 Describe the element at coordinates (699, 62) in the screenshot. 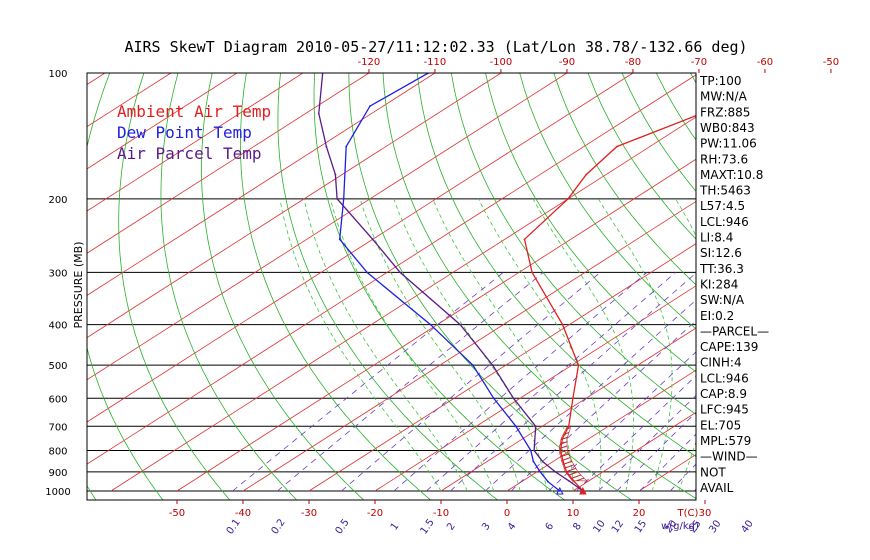

I see `top-temp-tick-label: -70` at that location.